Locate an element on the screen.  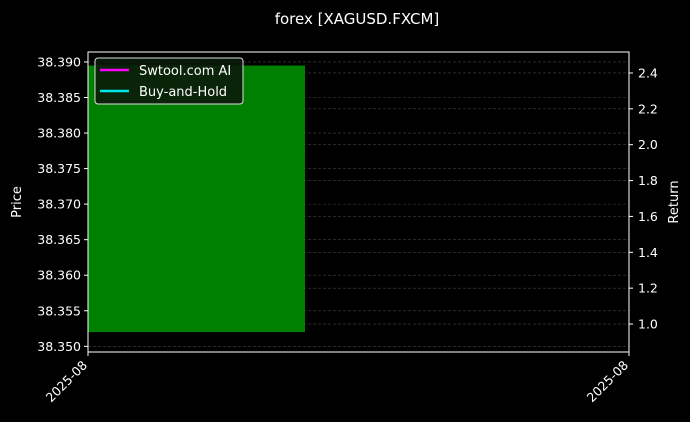
y-tick-label: 38.365 is located at coordinates (59, 239).